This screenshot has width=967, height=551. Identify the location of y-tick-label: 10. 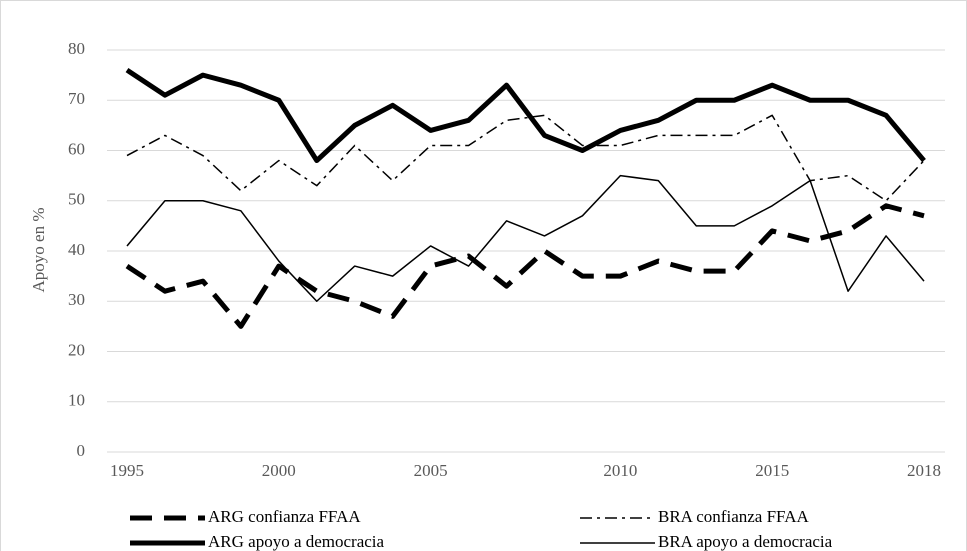
(76, 400).